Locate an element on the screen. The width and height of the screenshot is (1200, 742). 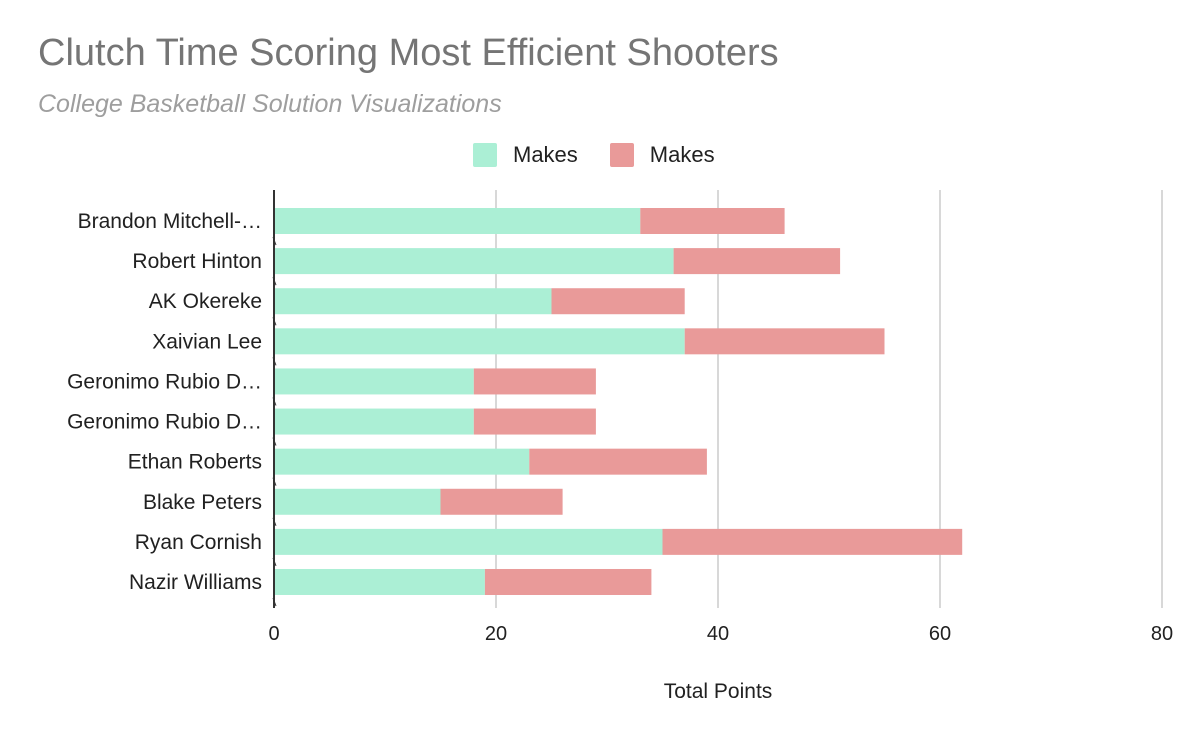
x-tick-label: 40 is located at coordinates (718, 634).